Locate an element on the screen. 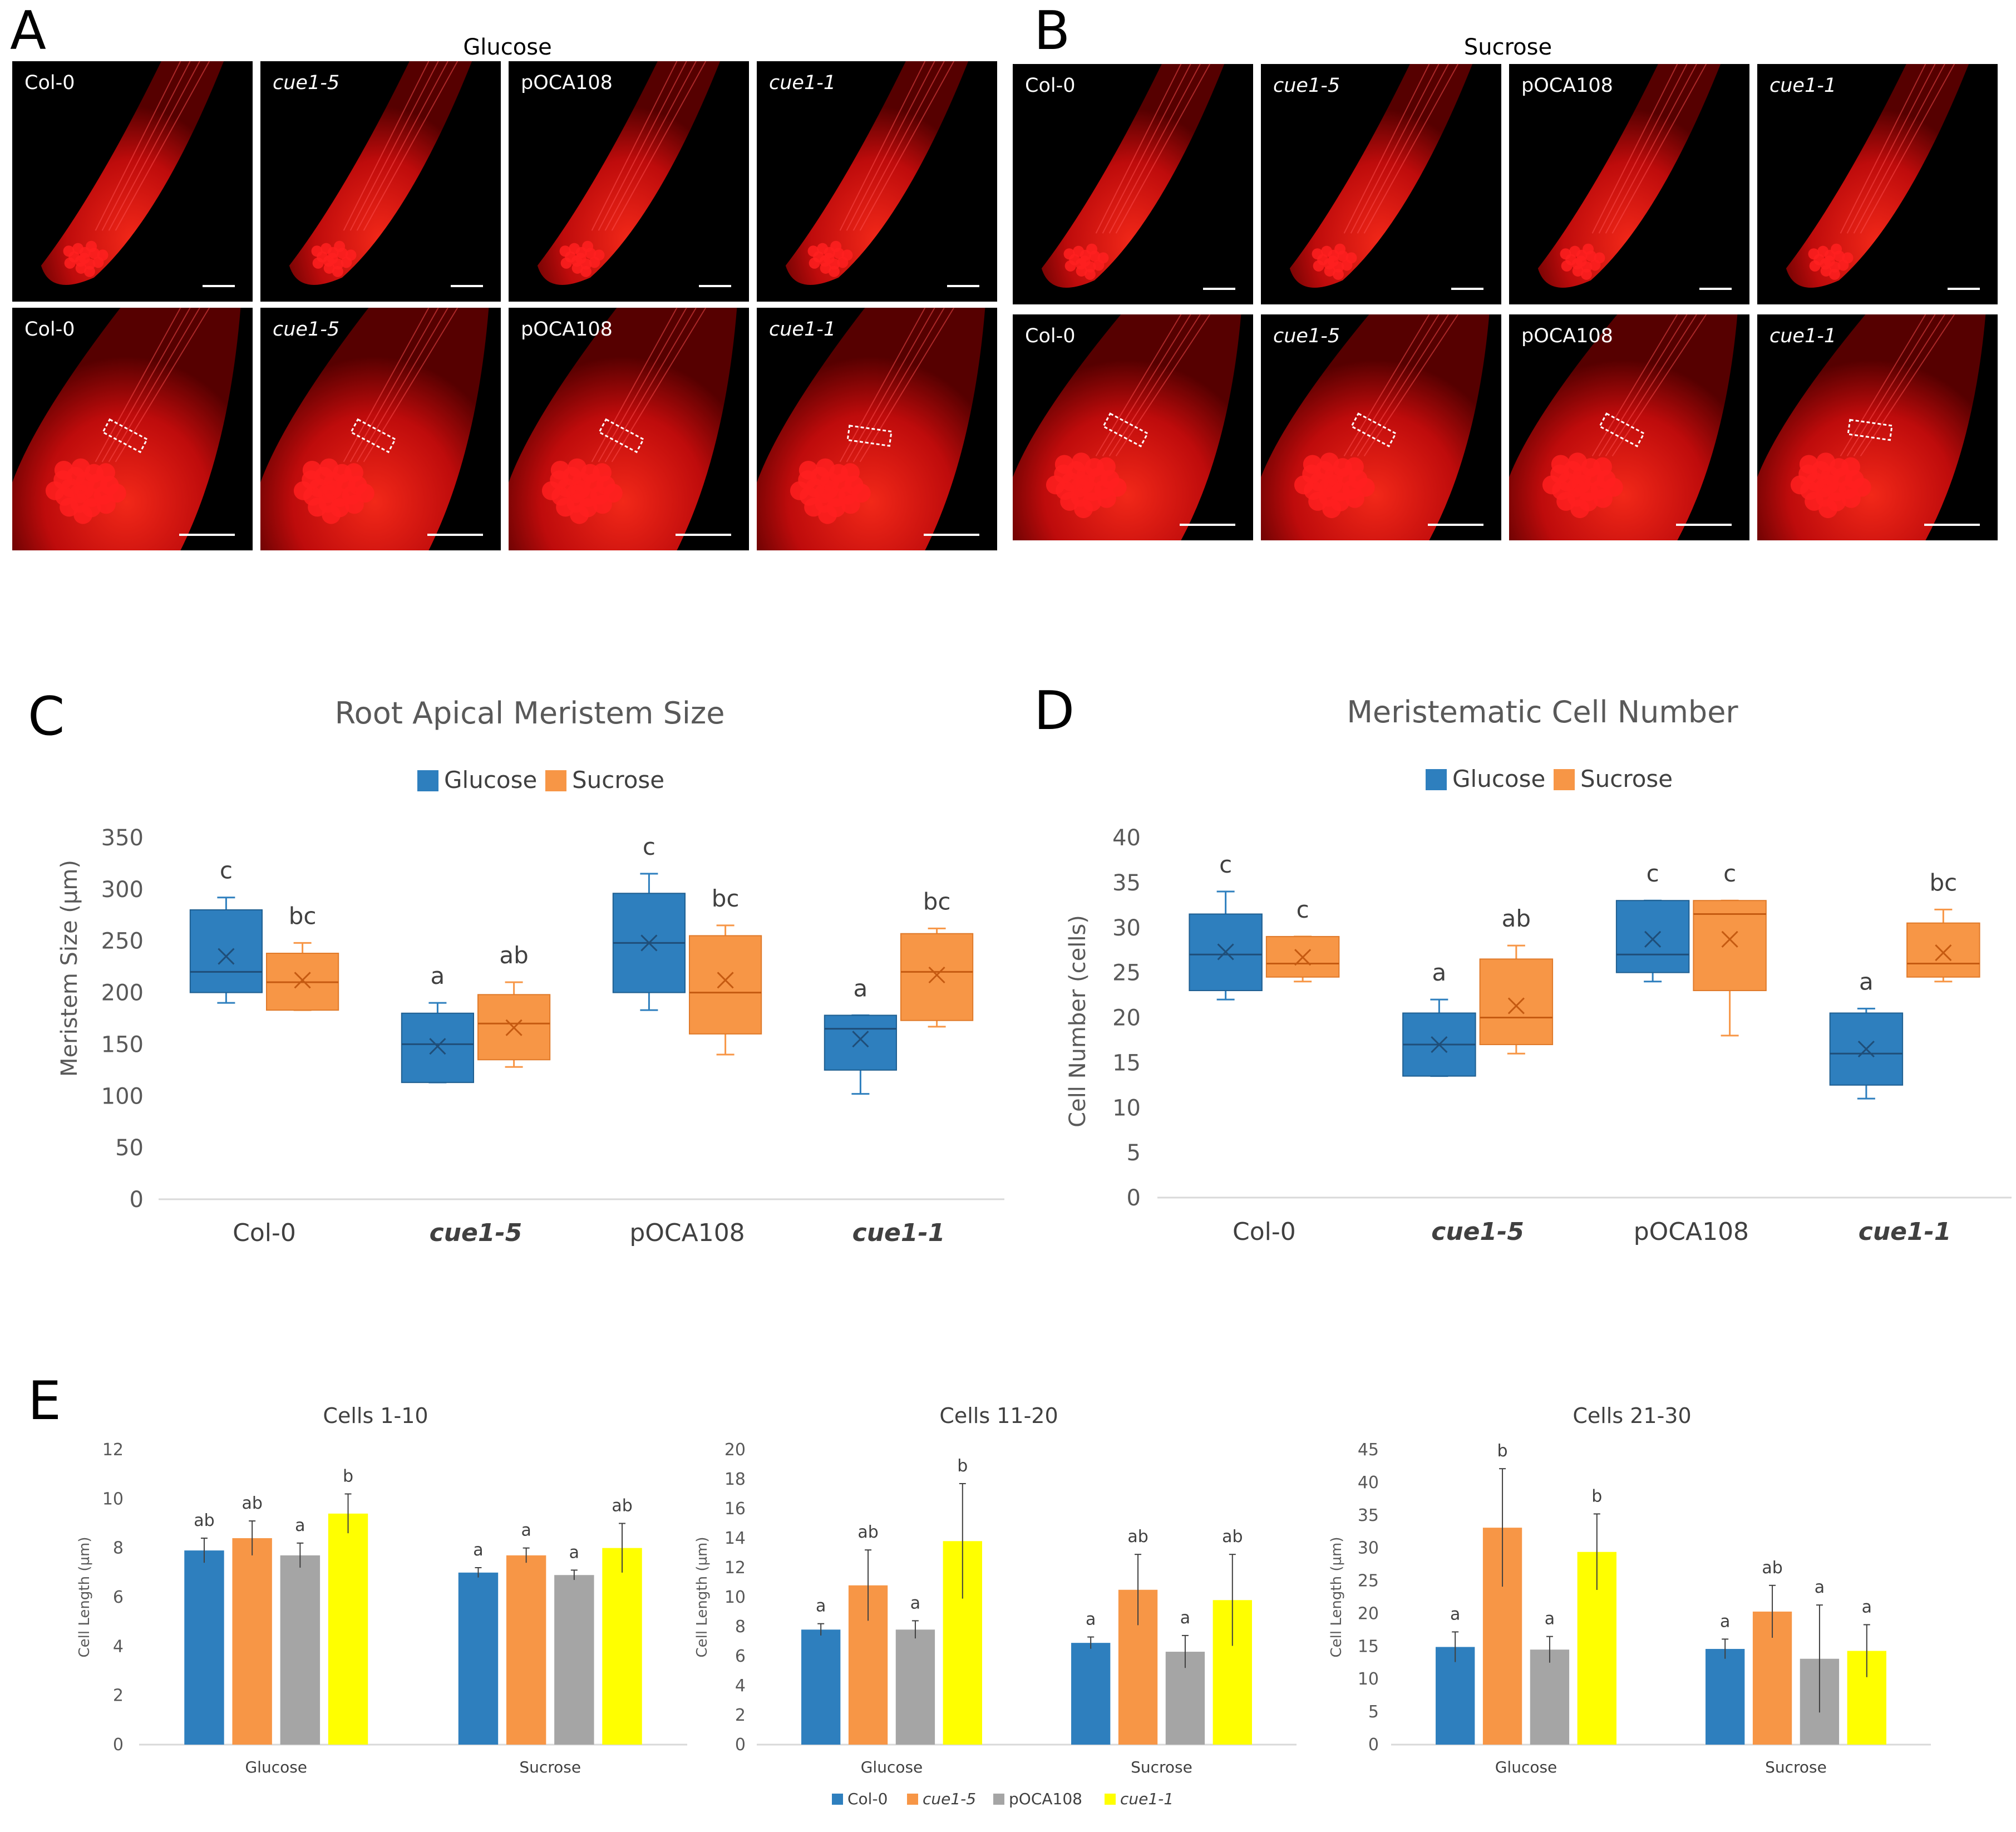 The width and height of the screenshot is (2016, 1832). chart-title: Cells 21-30 is located at coordinates (1632, 1415).